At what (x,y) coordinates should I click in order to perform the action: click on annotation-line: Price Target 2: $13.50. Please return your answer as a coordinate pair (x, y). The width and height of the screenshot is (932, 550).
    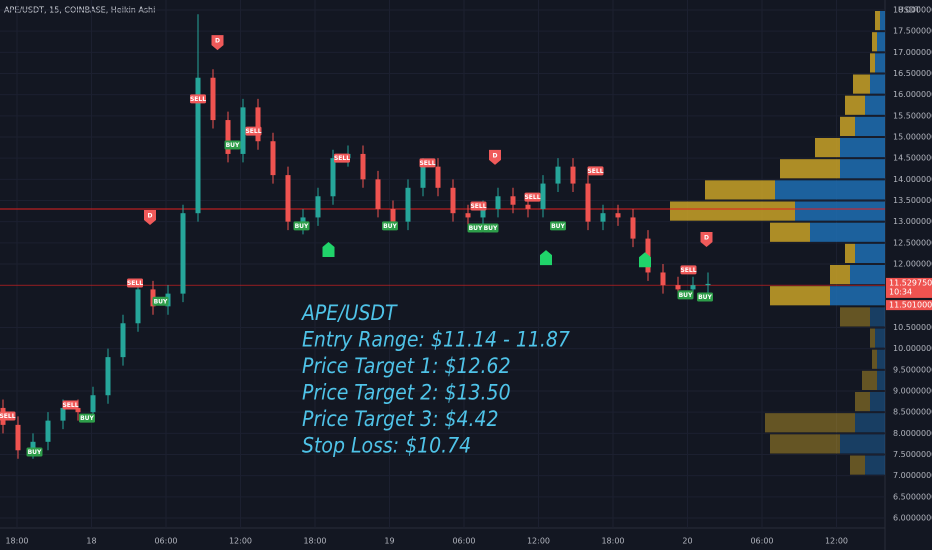
    Looking at the image, I should click on (406, 393).